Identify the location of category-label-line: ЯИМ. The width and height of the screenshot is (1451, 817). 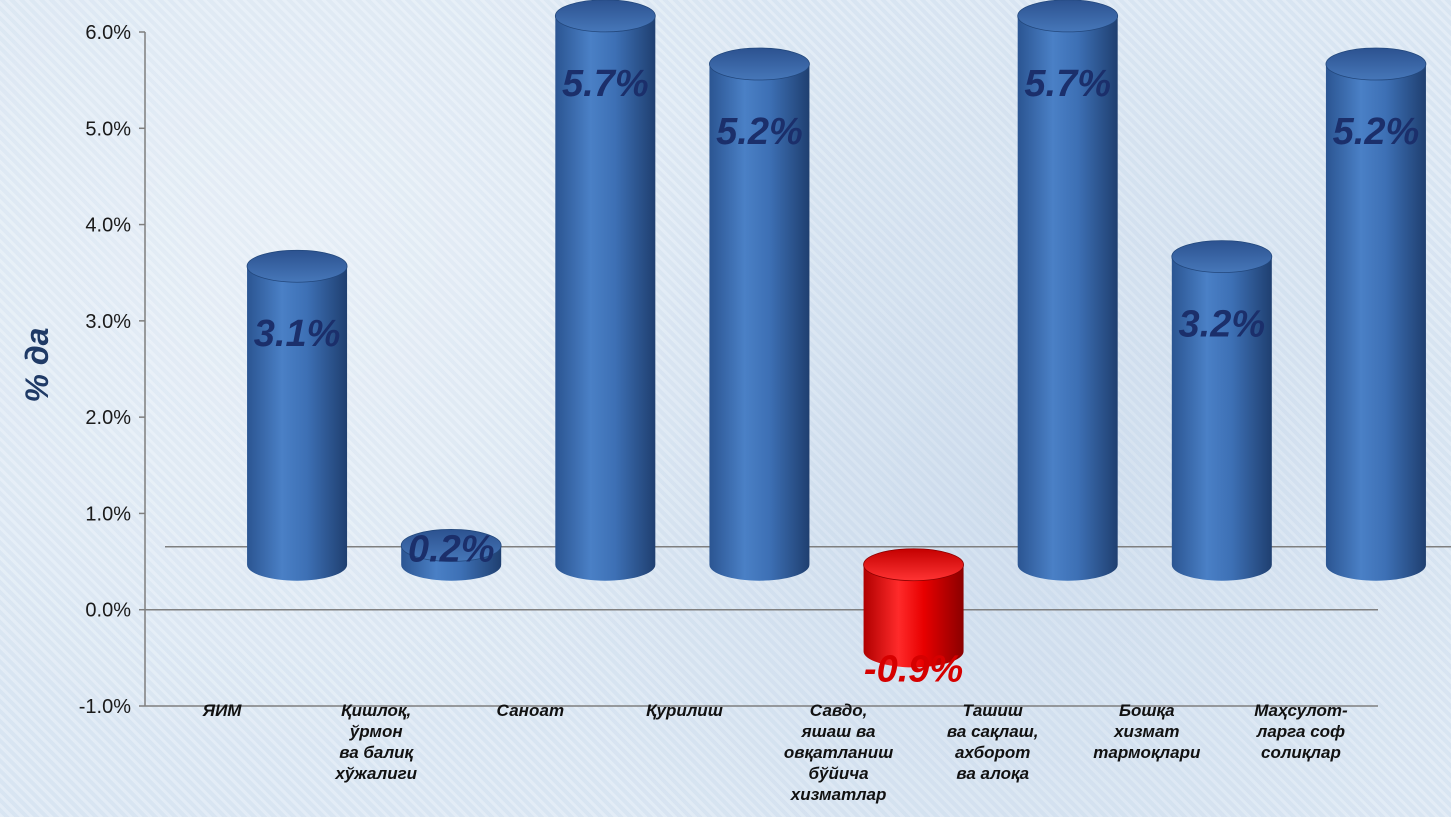
(222, 710).